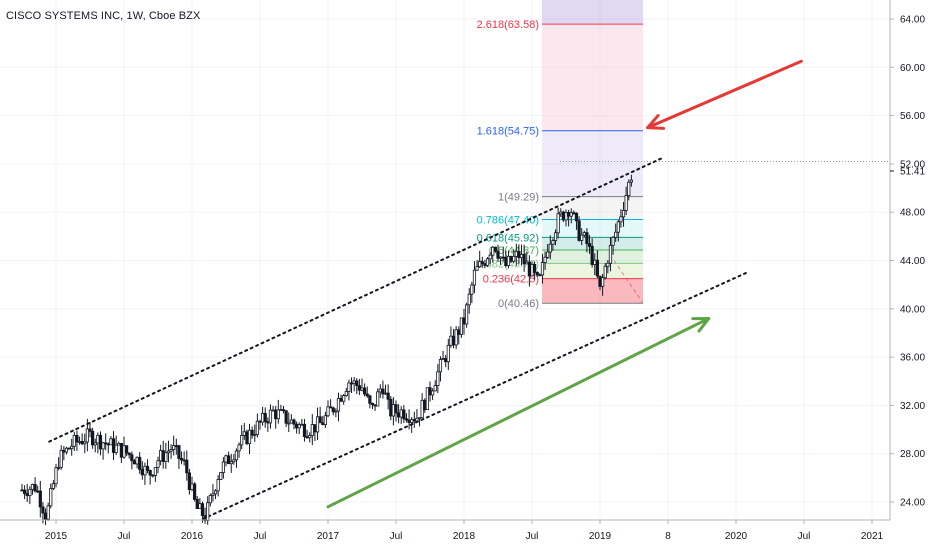  I want to click on price-tick-label: 44.00, so click(912, 261).